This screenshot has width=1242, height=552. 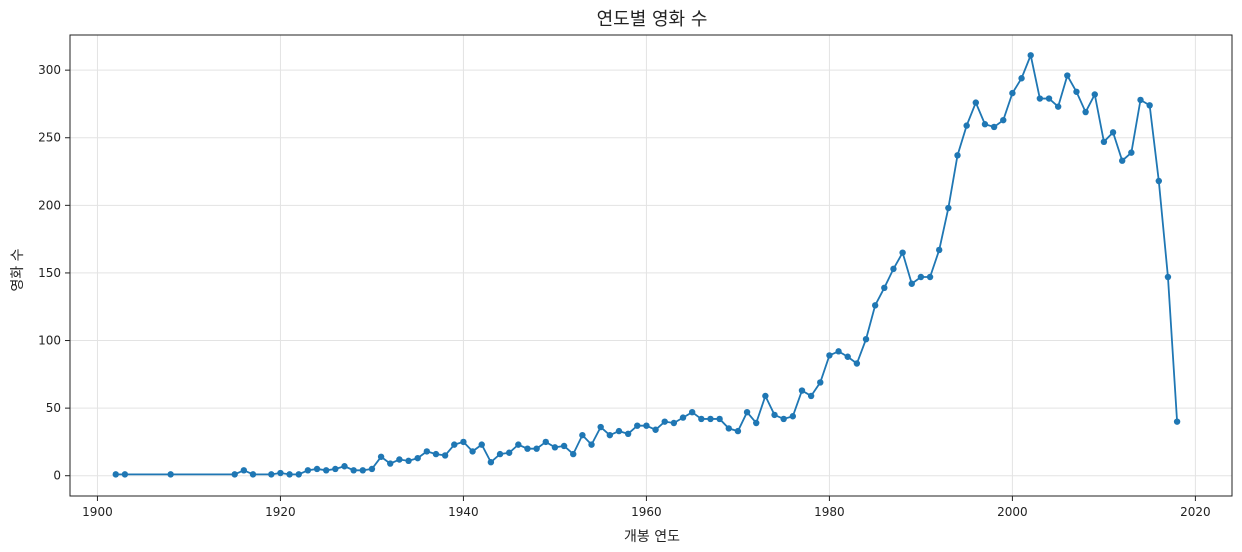 I want to click on x-tick-label: 1960, so click(x=646, y=512).